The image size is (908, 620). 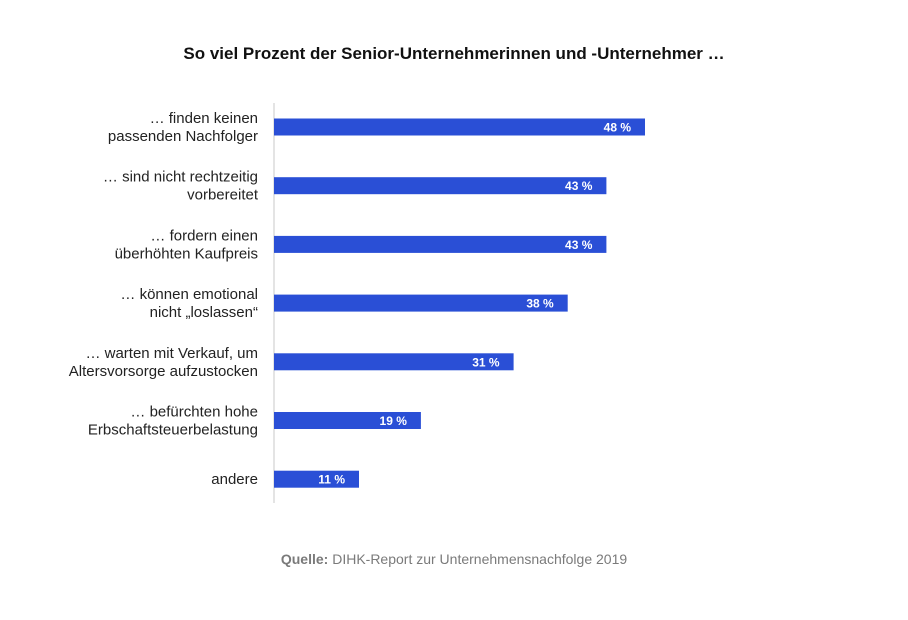 What do you see at coordinates (394, 421) in the screenshot?
I see `value-label-5: 19 %` at bounding box center [394, 421].